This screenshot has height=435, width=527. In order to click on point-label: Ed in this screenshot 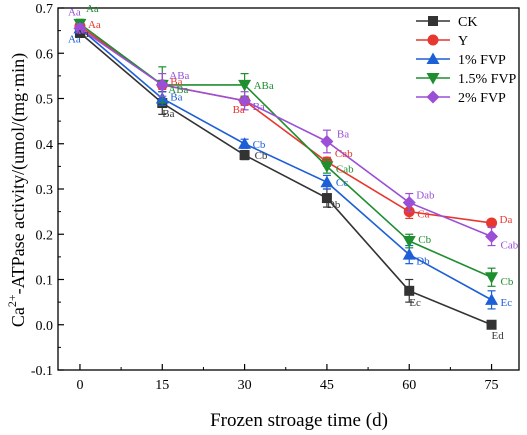, I will do `click(498, 336)`.